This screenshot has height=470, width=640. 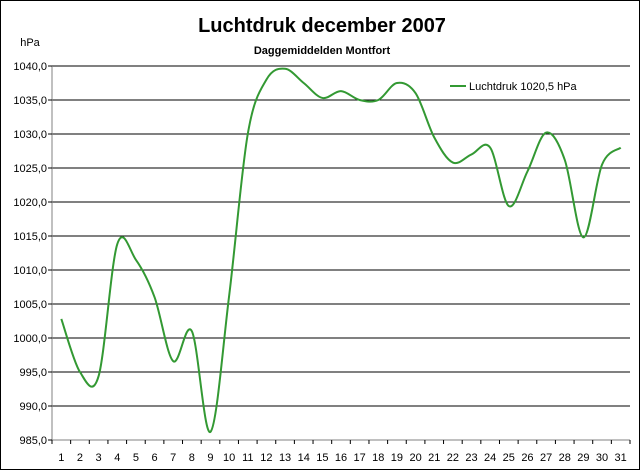 I want to click on x-tick-label: 26, so click(x=527, y=458).